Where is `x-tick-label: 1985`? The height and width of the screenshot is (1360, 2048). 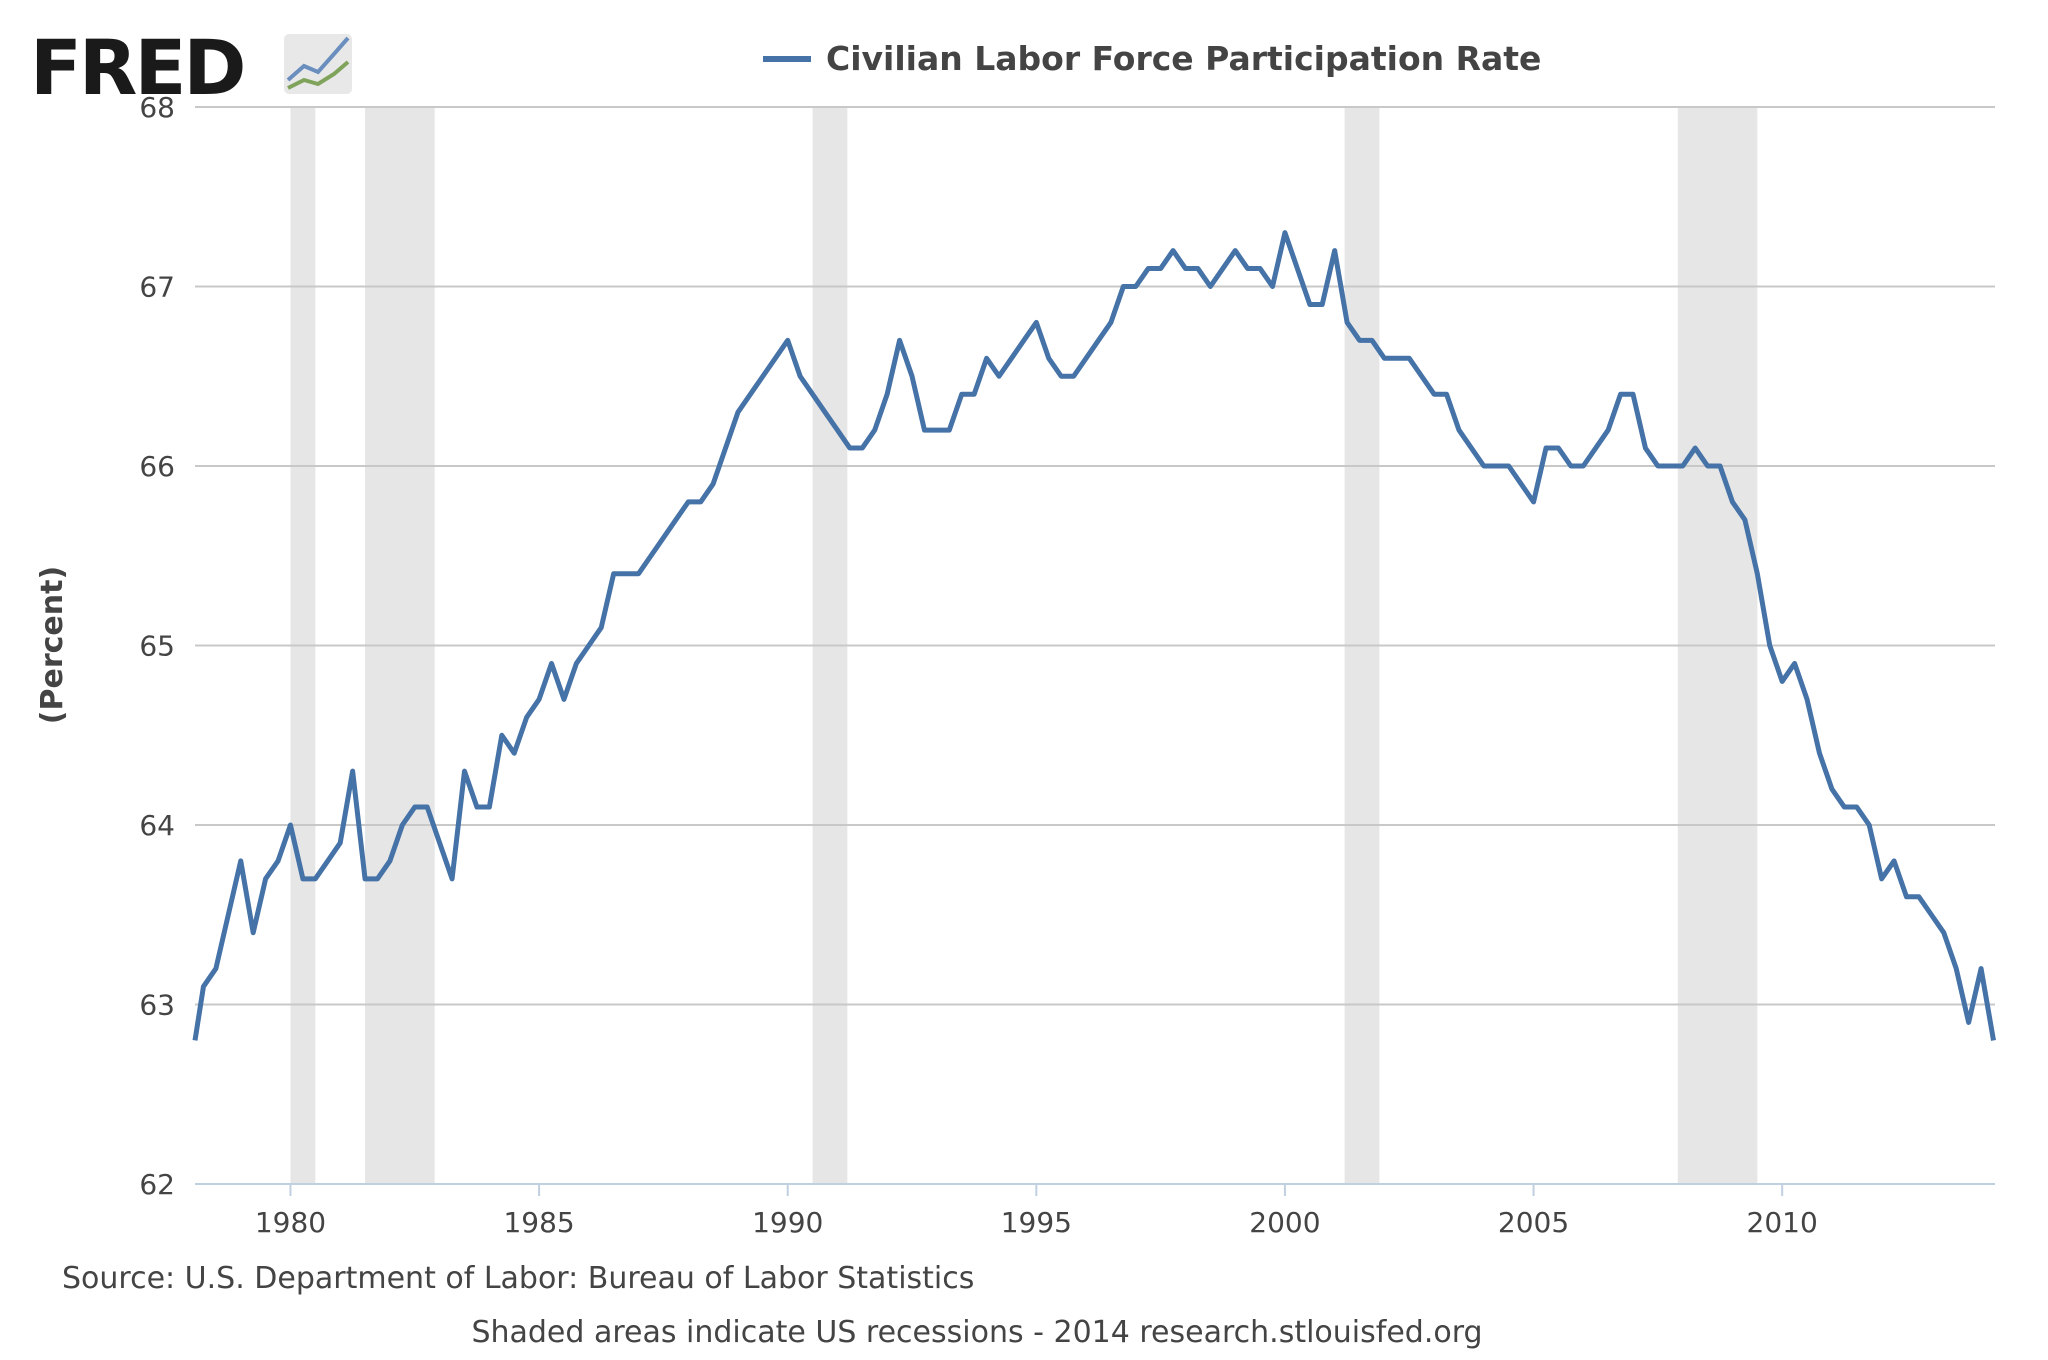
x-tick-label: 1985 is located at coordinates (538, 1222).